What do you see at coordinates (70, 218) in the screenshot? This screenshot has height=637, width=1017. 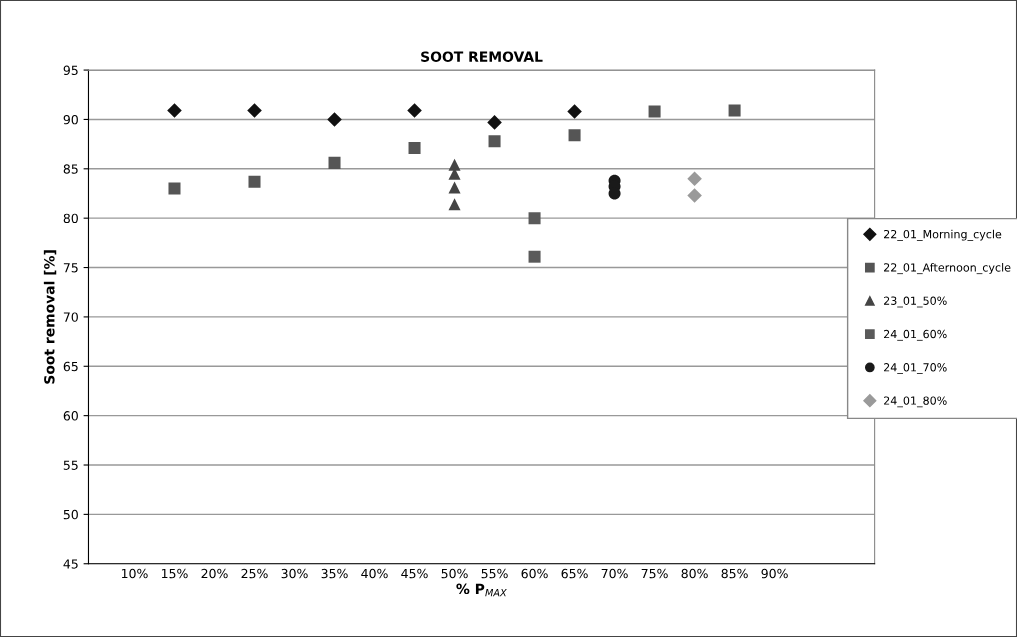 I see `y-tick-label: 80` at bounding box center [70, 218].